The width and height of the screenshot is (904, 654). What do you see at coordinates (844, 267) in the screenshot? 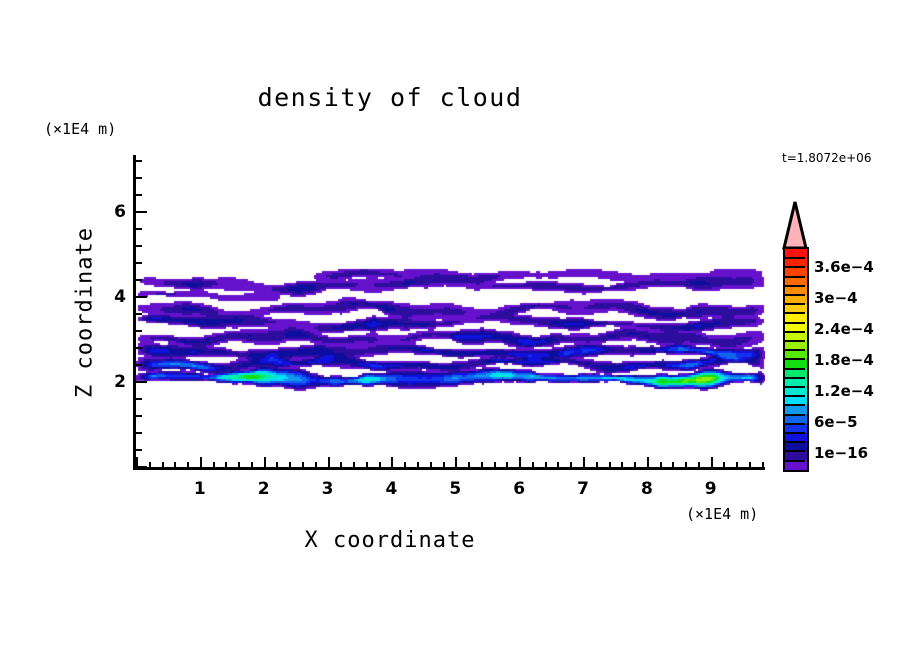
I see `colorbar-label: 3.6e−4` at bounding box center [844, 267].